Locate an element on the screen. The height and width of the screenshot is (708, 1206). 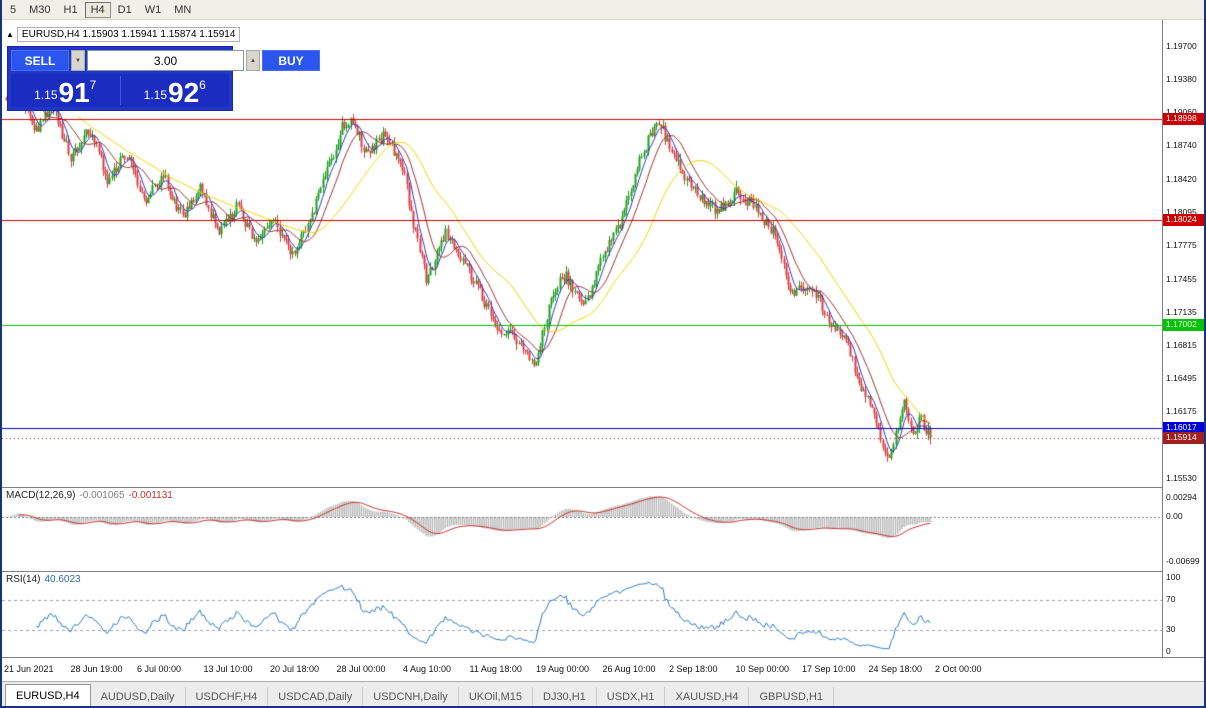
time-axis-label: 26 Aug 10:00 is located at coordinates (629, 669).